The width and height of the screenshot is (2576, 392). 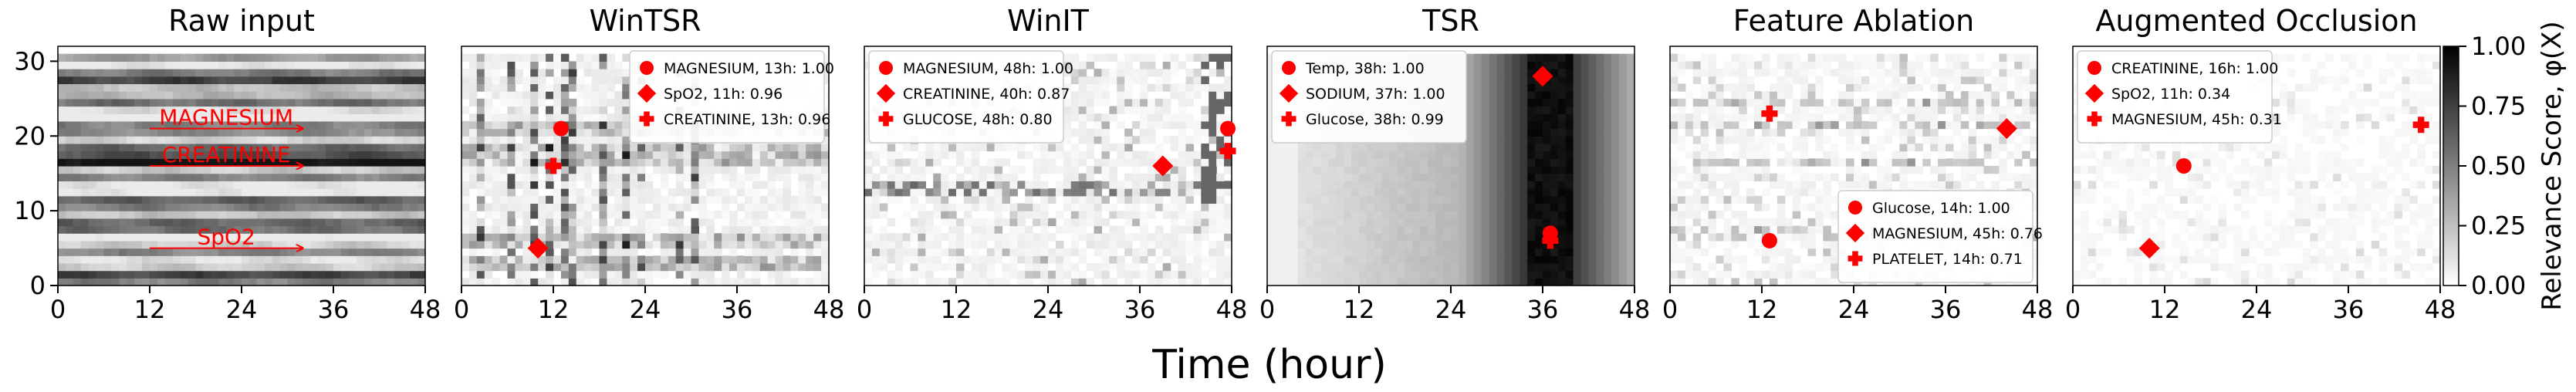 I want to click on colorbar-tick-label: 0.25, so click(x=2498, y=226).